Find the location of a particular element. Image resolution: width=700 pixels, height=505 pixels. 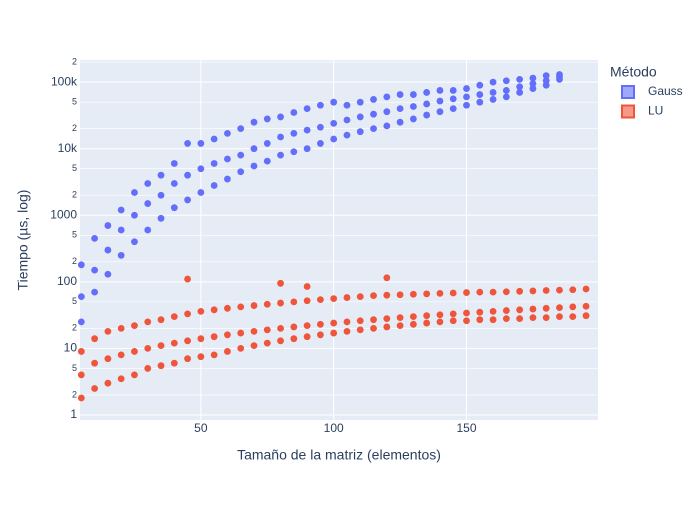

x-tick-label: 50 is located at coordinates (201, 428).